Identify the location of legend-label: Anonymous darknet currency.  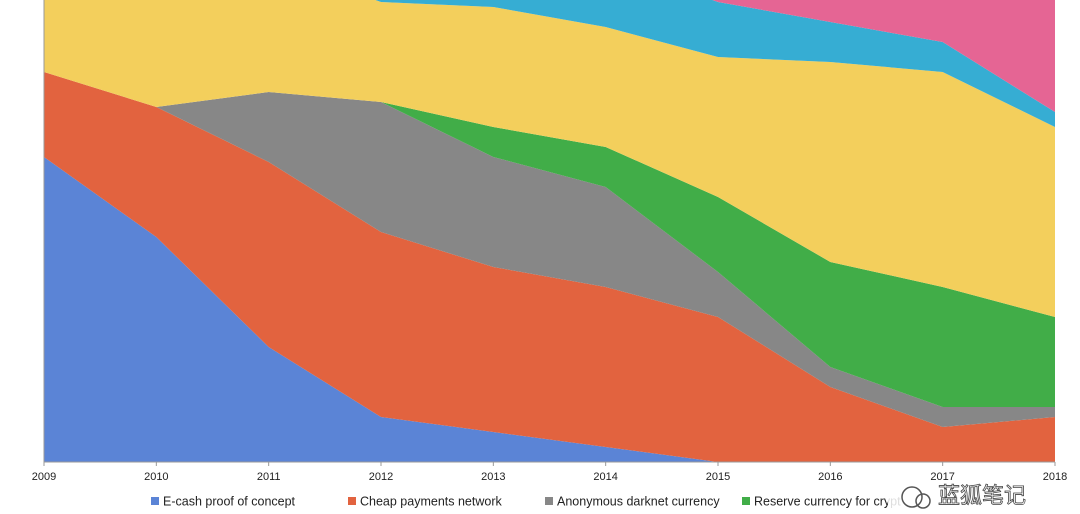
(638, 501).